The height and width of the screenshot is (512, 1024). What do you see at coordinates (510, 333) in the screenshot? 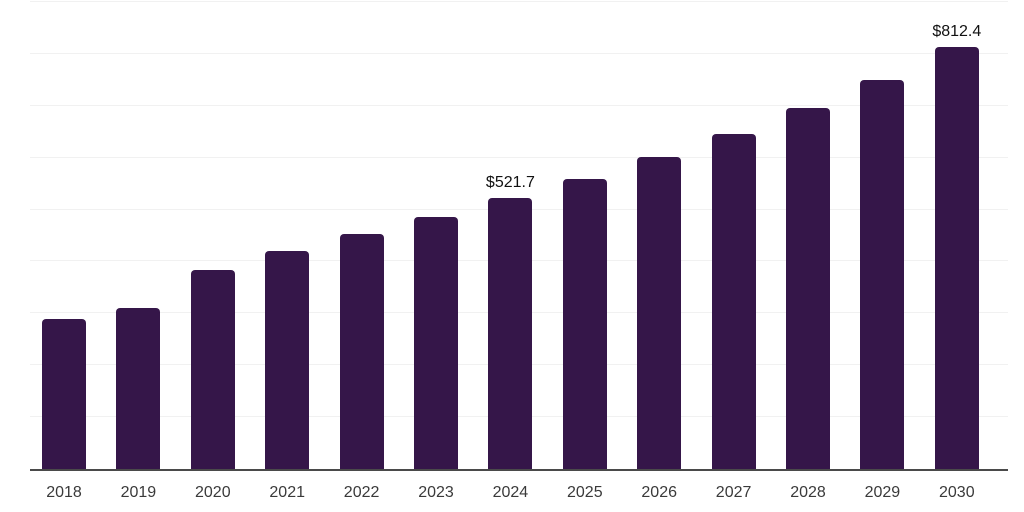
I see `bar-2024` at bounding box center [510, 333].